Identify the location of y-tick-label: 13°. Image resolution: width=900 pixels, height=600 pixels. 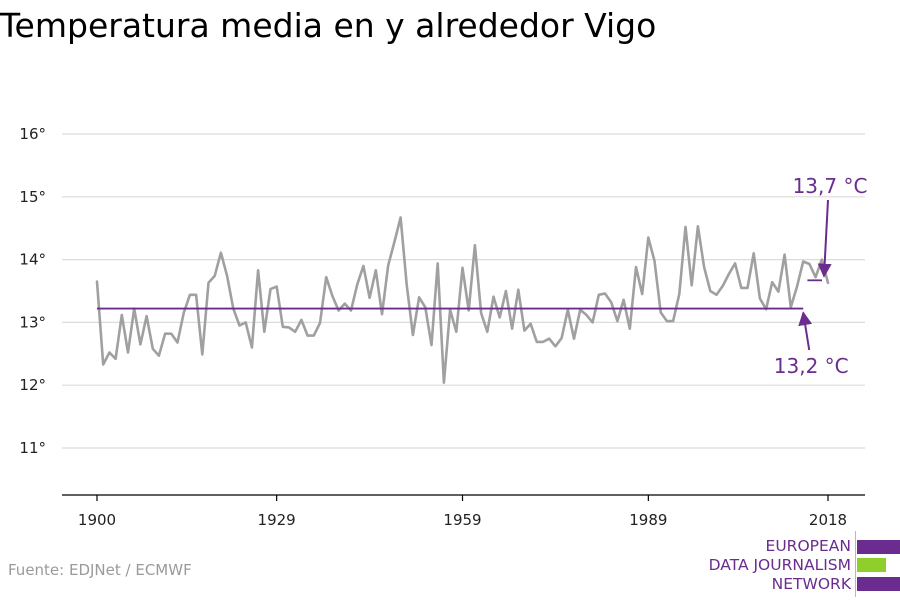
(32, 322).